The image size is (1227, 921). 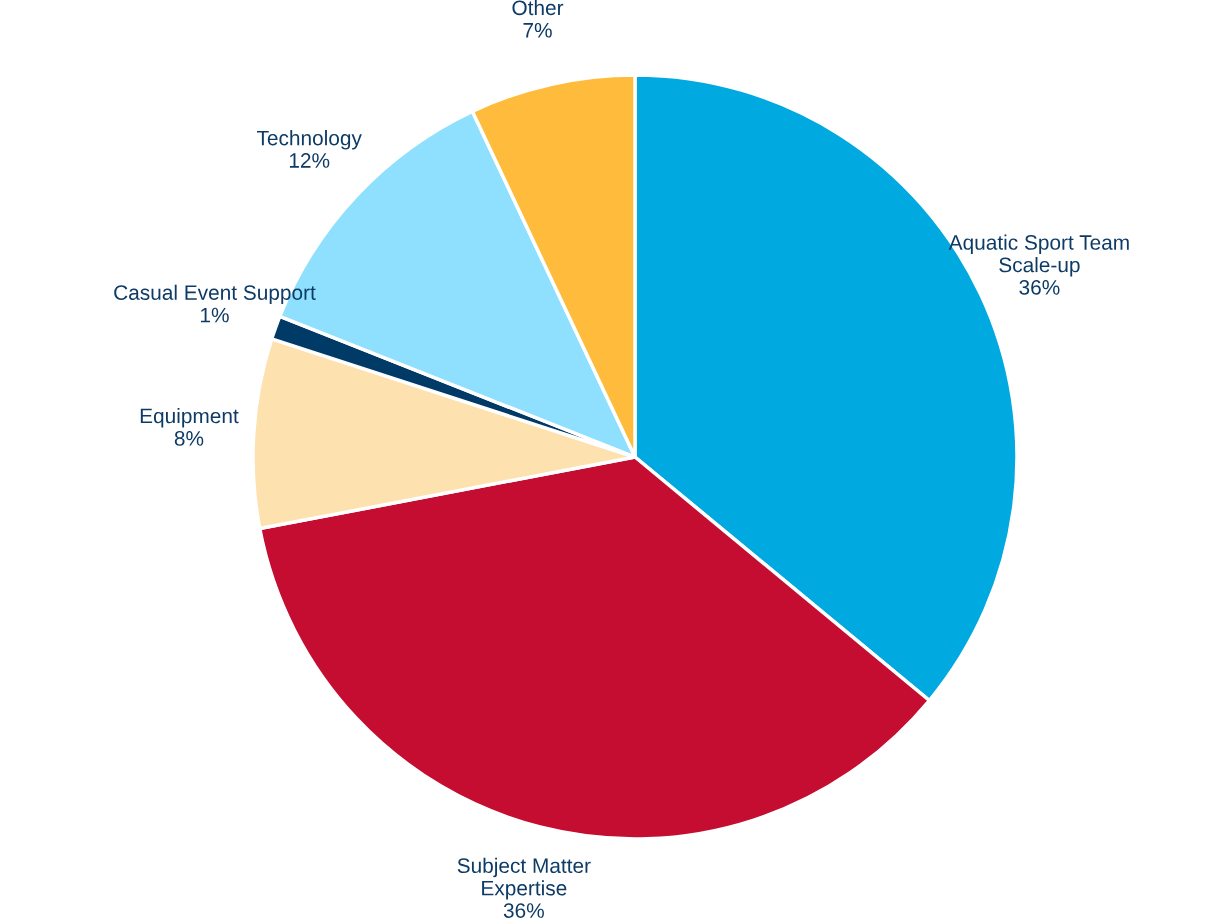 I want to click on slice-label: Aquatic Sport Team Scale-up, so click(x=1038, y=255).